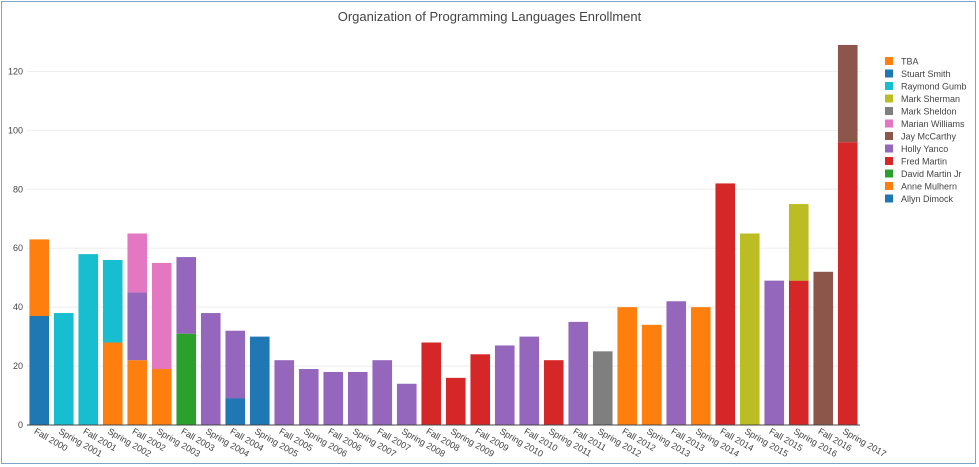  I want to click on legend-item: Mark Sherman, so click(922, 99).